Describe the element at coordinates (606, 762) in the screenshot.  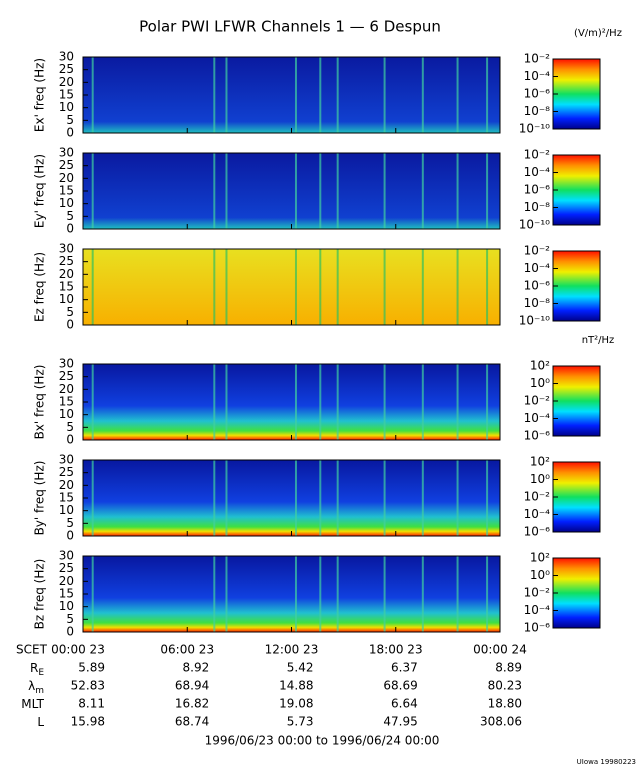
I see `credit: UIowa 19980223` at that location.